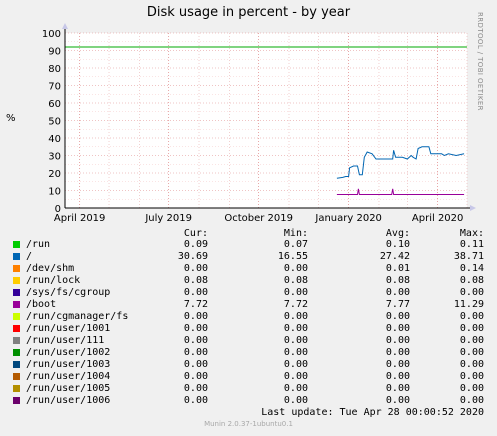 This screenshot has width=497, height=436. What do you see at coordinates (54, 192) in the screenshot?
I see `y-tick-label: 10` at bounding box center [54, 192].